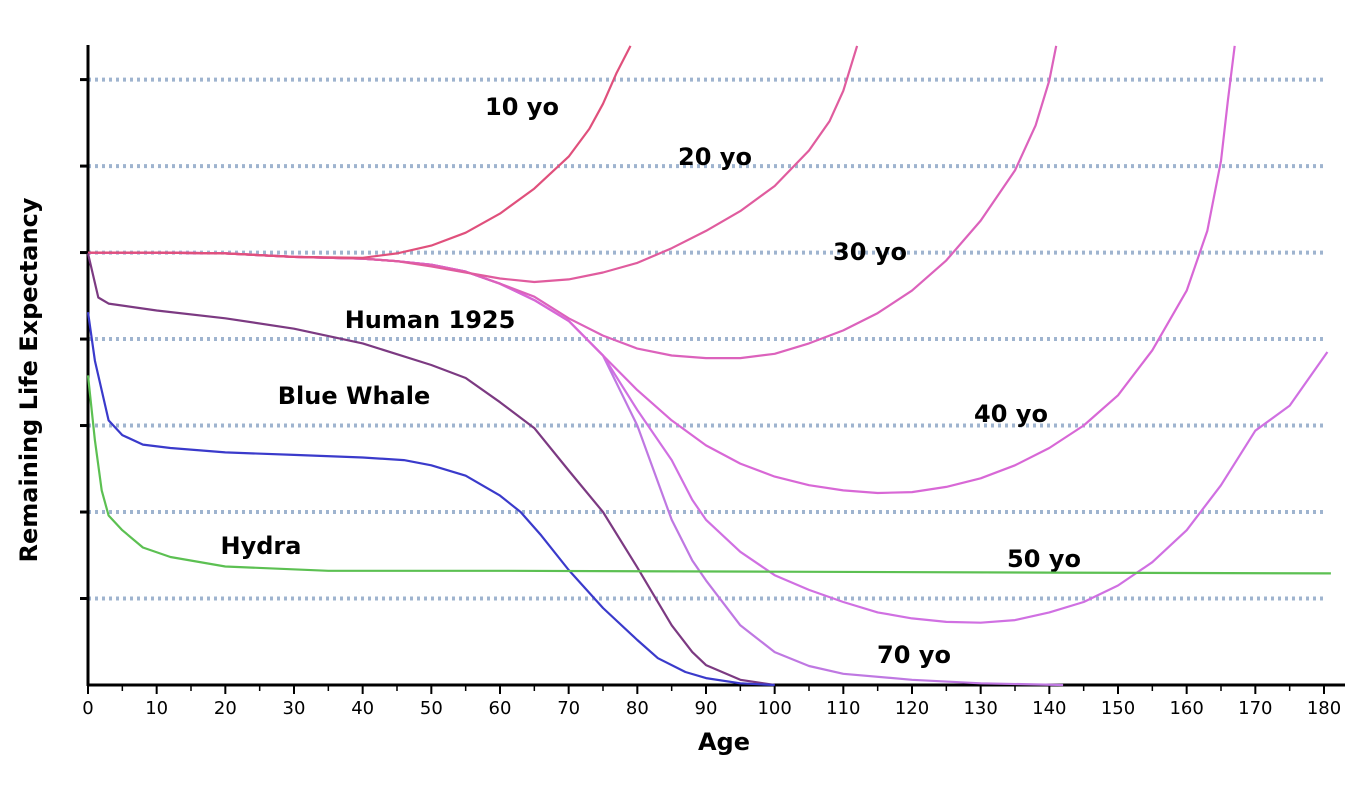 This screenshot has width=1356, height=788. What do you see at coordinates (715, 157) in the screenshot?
I see `series-label: 20 yo` at bounding box center [715, 157].